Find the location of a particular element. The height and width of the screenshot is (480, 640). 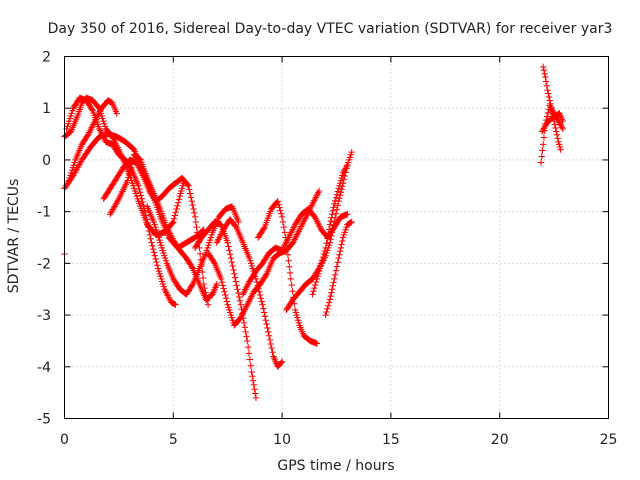

series-sat-i is located at coordinates (263, 258).